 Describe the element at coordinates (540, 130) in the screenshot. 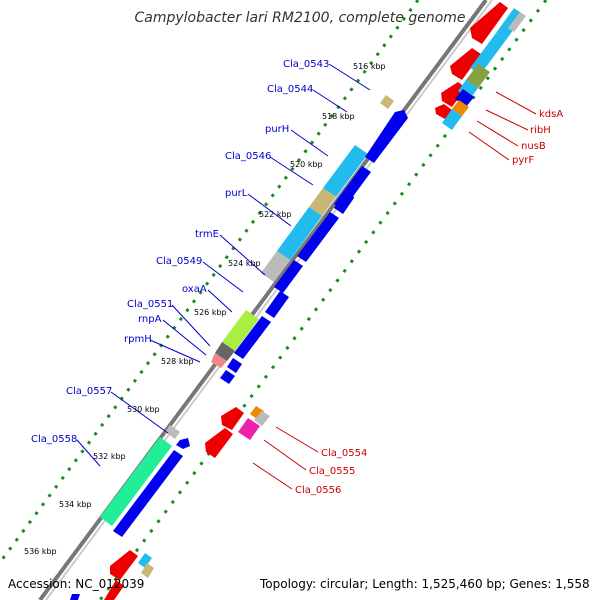

I see `gene-label: ribH` at that location.